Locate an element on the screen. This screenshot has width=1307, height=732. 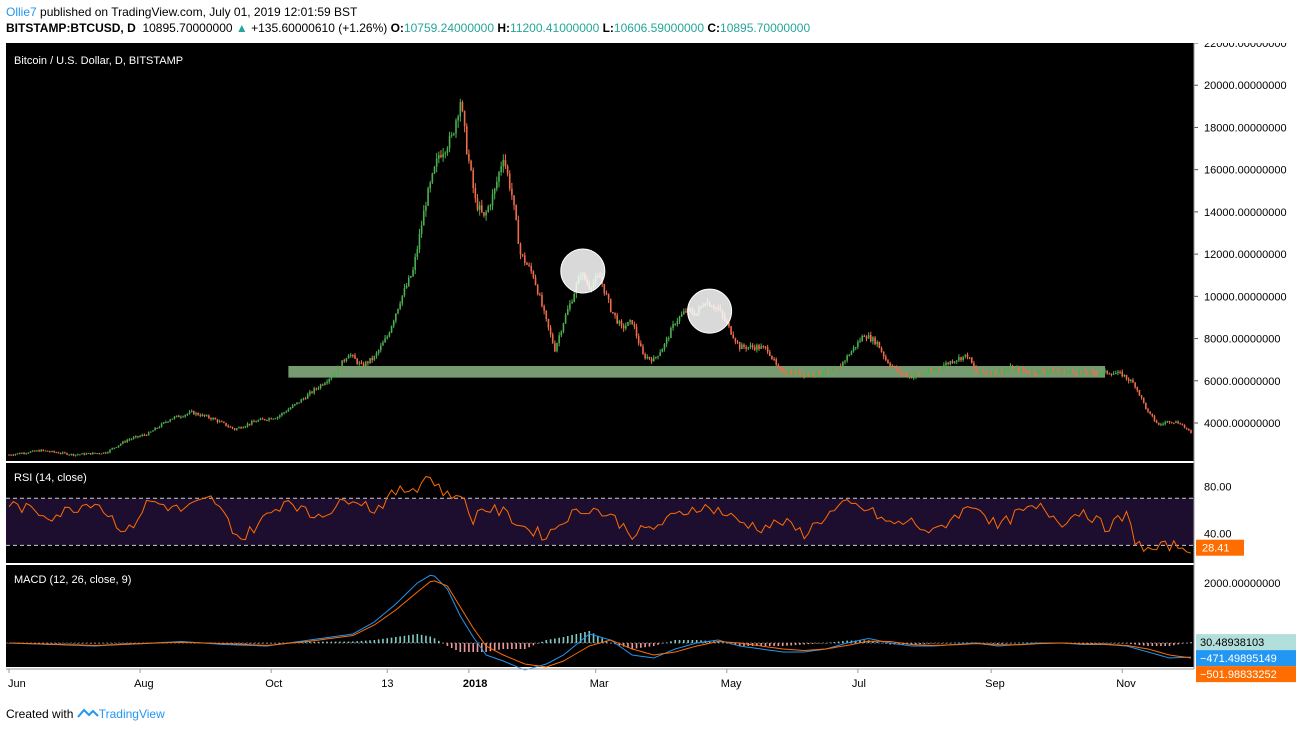
price-tick-label: 6000.00000000 is located at coordinates (1242, 382).